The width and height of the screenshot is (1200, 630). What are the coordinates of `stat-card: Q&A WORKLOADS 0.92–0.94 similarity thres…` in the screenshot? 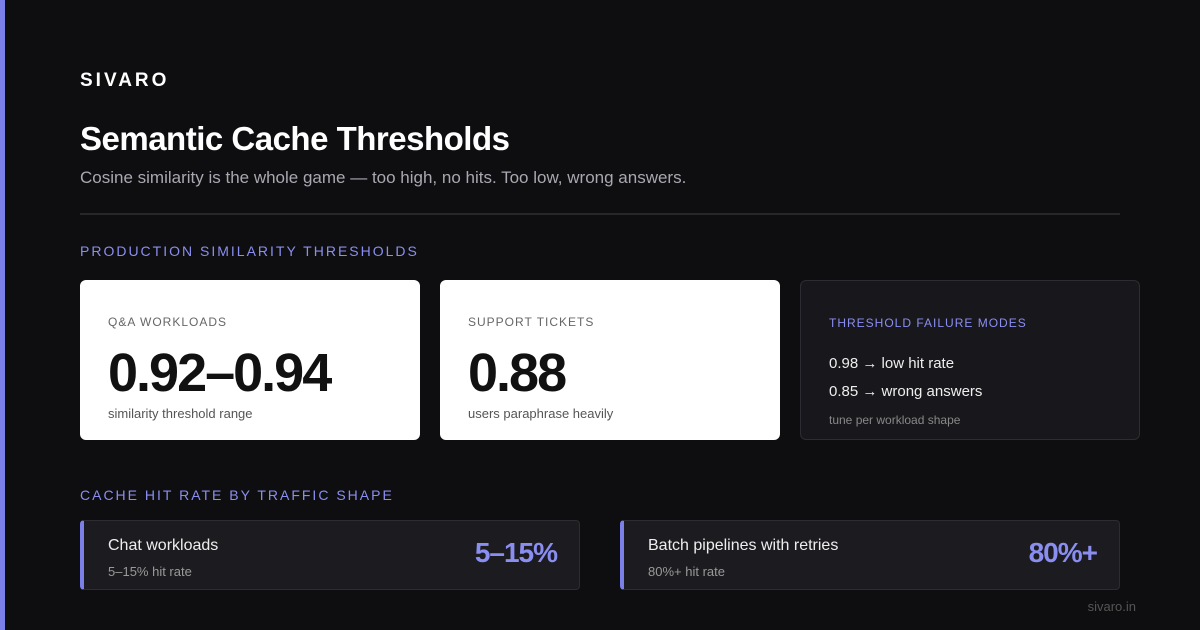 It's located at (250, 360).